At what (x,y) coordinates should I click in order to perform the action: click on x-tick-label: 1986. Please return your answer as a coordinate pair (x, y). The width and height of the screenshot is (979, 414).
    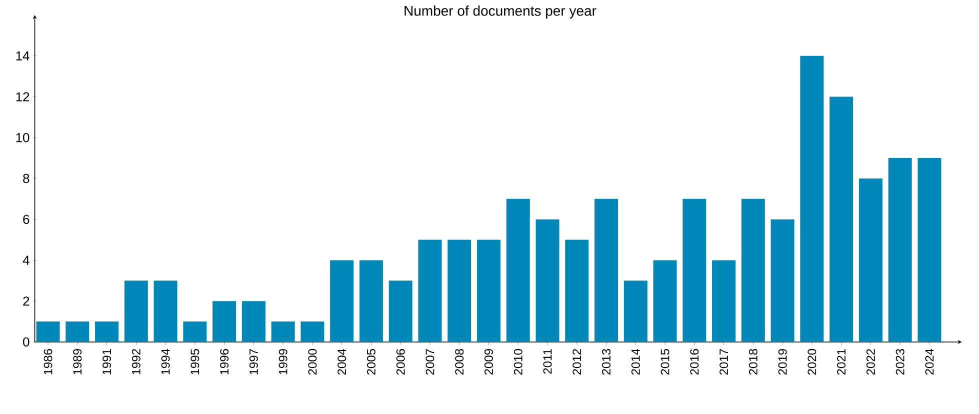
    Looking at the image, I should click on (48, 361).